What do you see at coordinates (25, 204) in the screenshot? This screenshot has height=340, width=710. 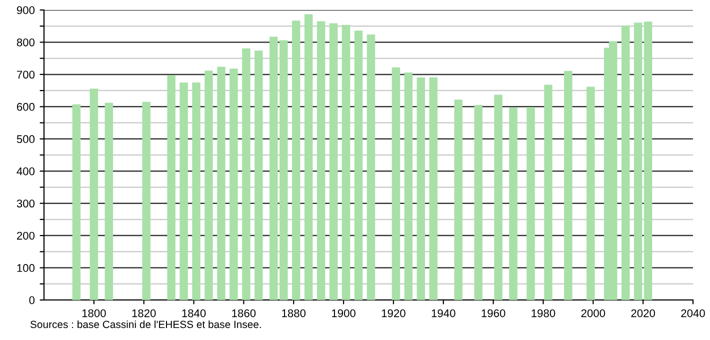 I see `y-tick-label: 300` at bounding box center [25, 204].